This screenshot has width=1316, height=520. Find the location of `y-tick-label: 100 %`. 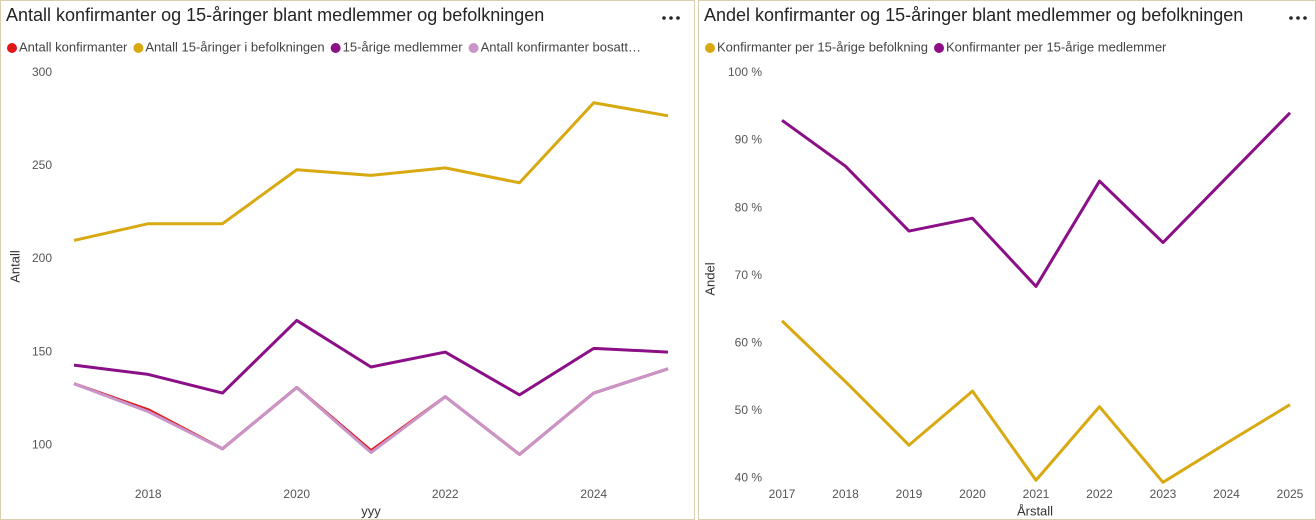

y-tick-label: 100 % is located at coordinates (745, 72).